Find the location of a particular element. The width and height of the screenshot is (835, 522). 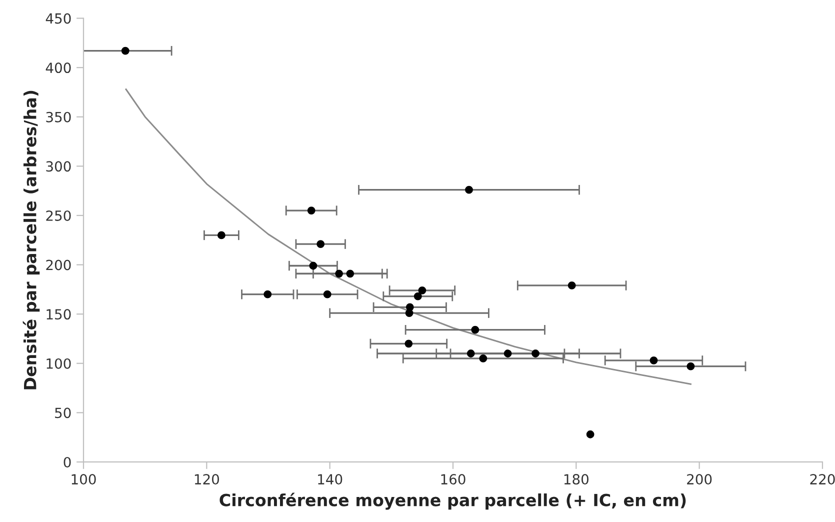

x-tick-label: 200 is located at coordinates (699, 479).